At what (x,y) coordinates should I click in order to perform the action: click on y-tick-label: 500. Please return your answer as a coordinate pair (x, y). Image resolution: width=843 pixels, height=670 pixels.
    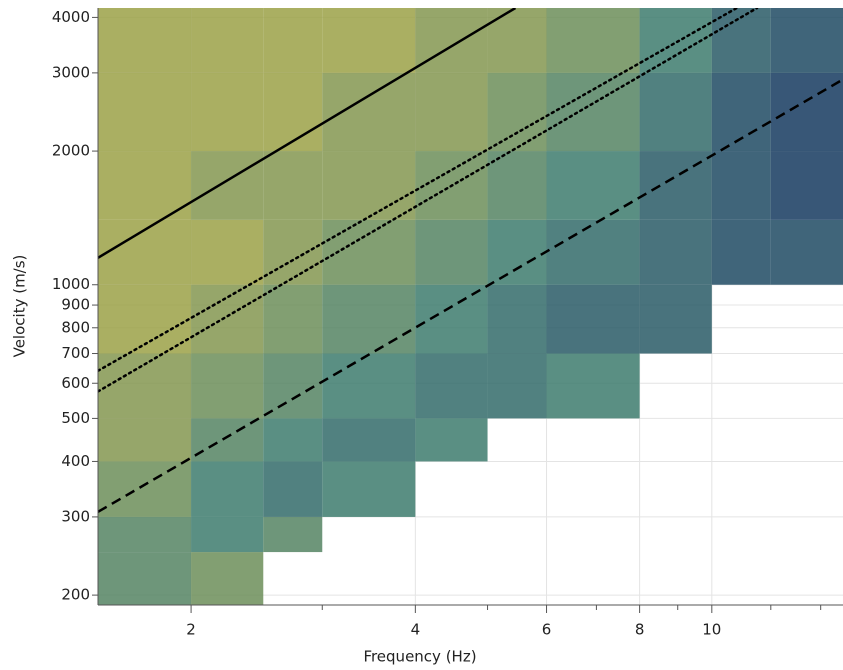
    Looking at the image, I should click on (75, 418).